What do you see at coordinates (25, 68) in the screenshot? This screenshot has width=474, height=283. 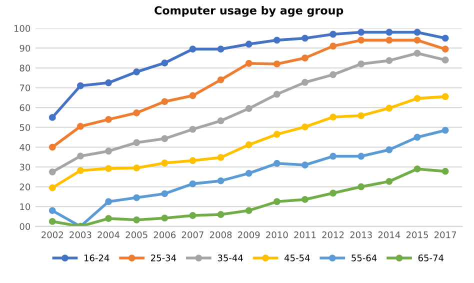 I see `y-tick-label: 80` at bounding box center [25, 68].